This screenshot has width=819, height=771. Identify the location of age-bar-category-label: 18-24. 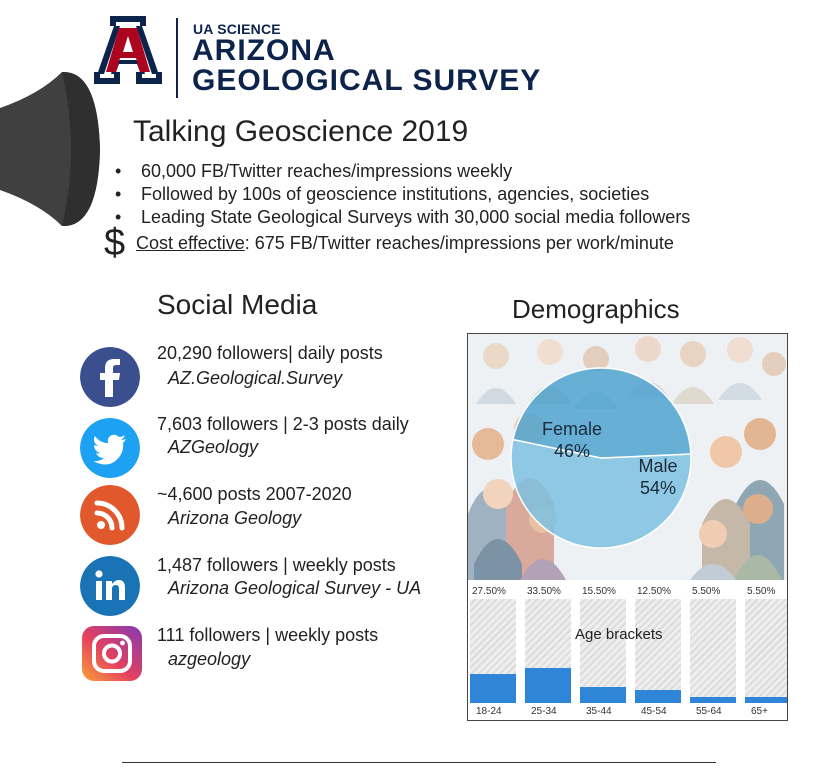
(489, 711).